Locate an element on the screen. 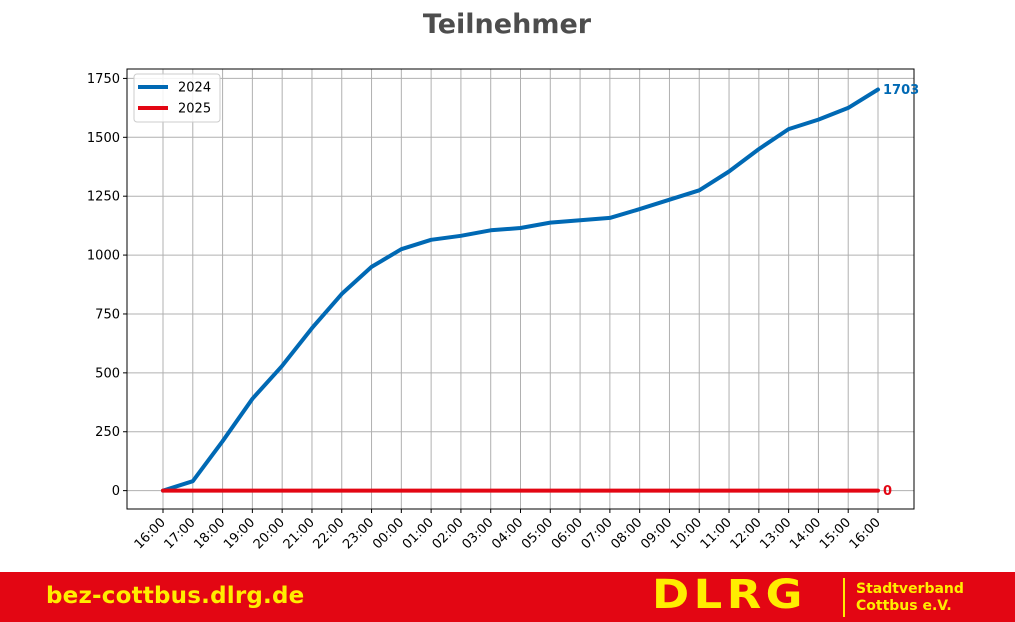 The image size is (1015, 622). x-tick-label: 19:00 is located at coordinates (239, 533).